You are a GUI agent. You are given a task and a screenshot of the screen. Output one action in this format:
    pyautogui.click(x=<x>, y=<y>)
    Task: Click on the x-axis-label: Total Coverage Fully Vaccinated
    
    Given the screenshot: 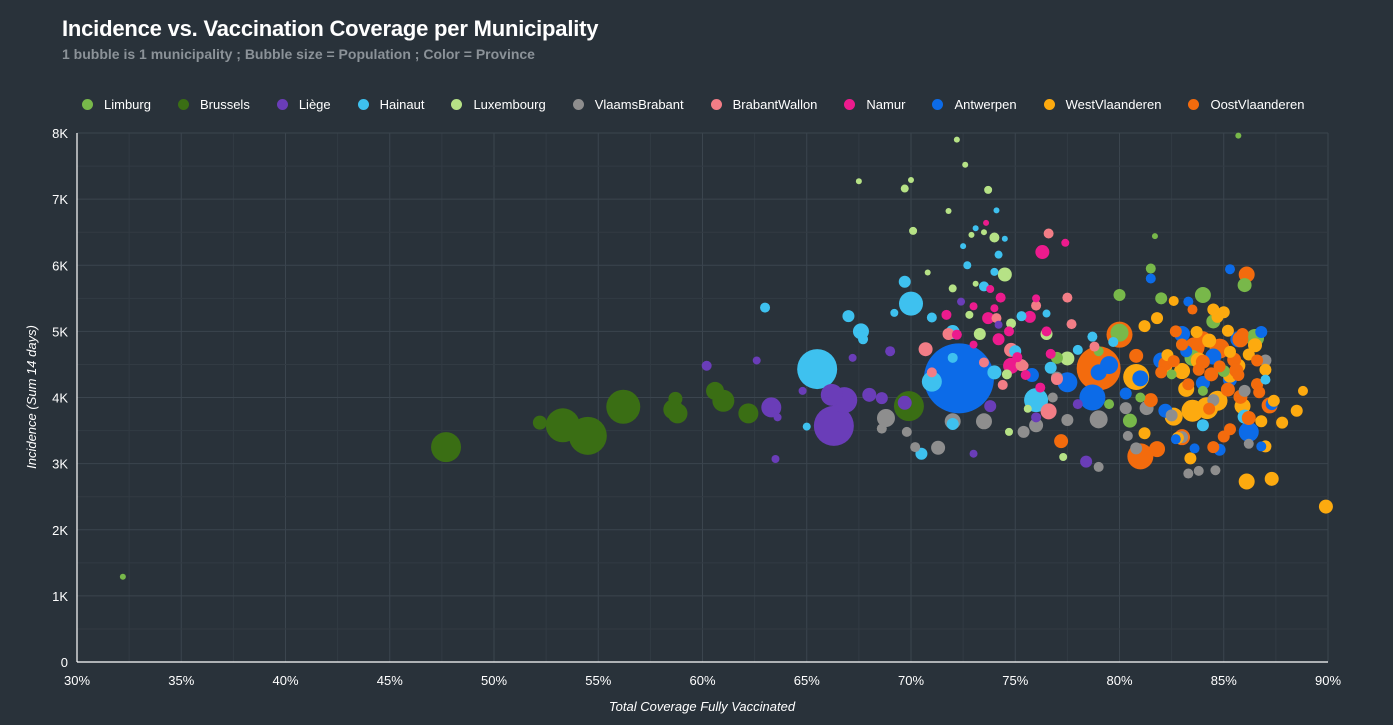 What is the action you would take?
    pyautogui.click(x=702, y=706)
    